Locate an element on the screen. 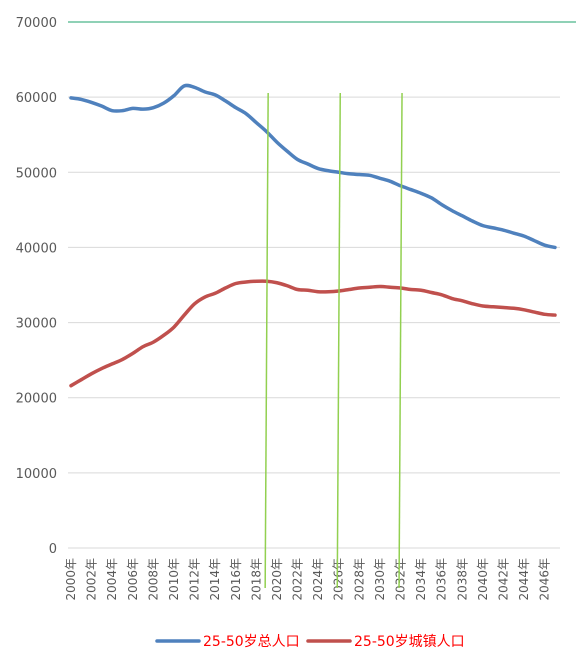 This screenshot has height=666, width=584. x-tick-label: 2016年 is located at coordinates (236, 579).